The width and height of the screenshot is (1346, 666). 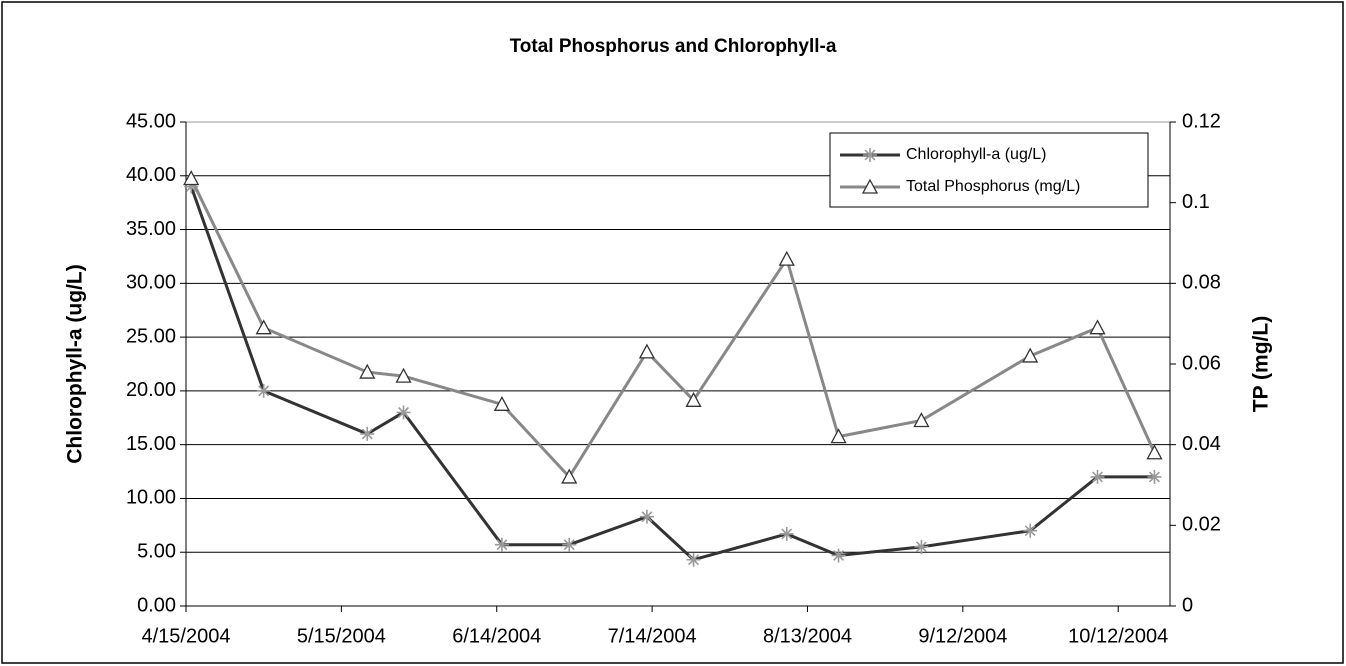 What do you see at coordinates (993, 186) in the screenshot?
I see `legend-label: Total Phosphorus (mg/L)` at bounding box center [993, 186].